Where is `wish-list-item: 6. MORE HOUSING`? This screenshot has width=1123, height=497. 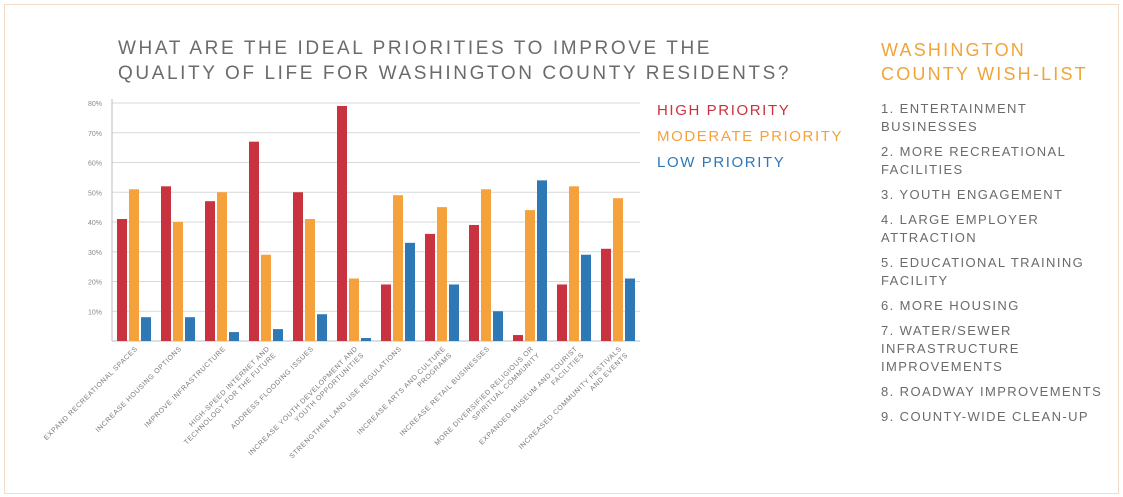 wish-list-item: 6. MORE HOUSING is located at coordinates (950, 305).